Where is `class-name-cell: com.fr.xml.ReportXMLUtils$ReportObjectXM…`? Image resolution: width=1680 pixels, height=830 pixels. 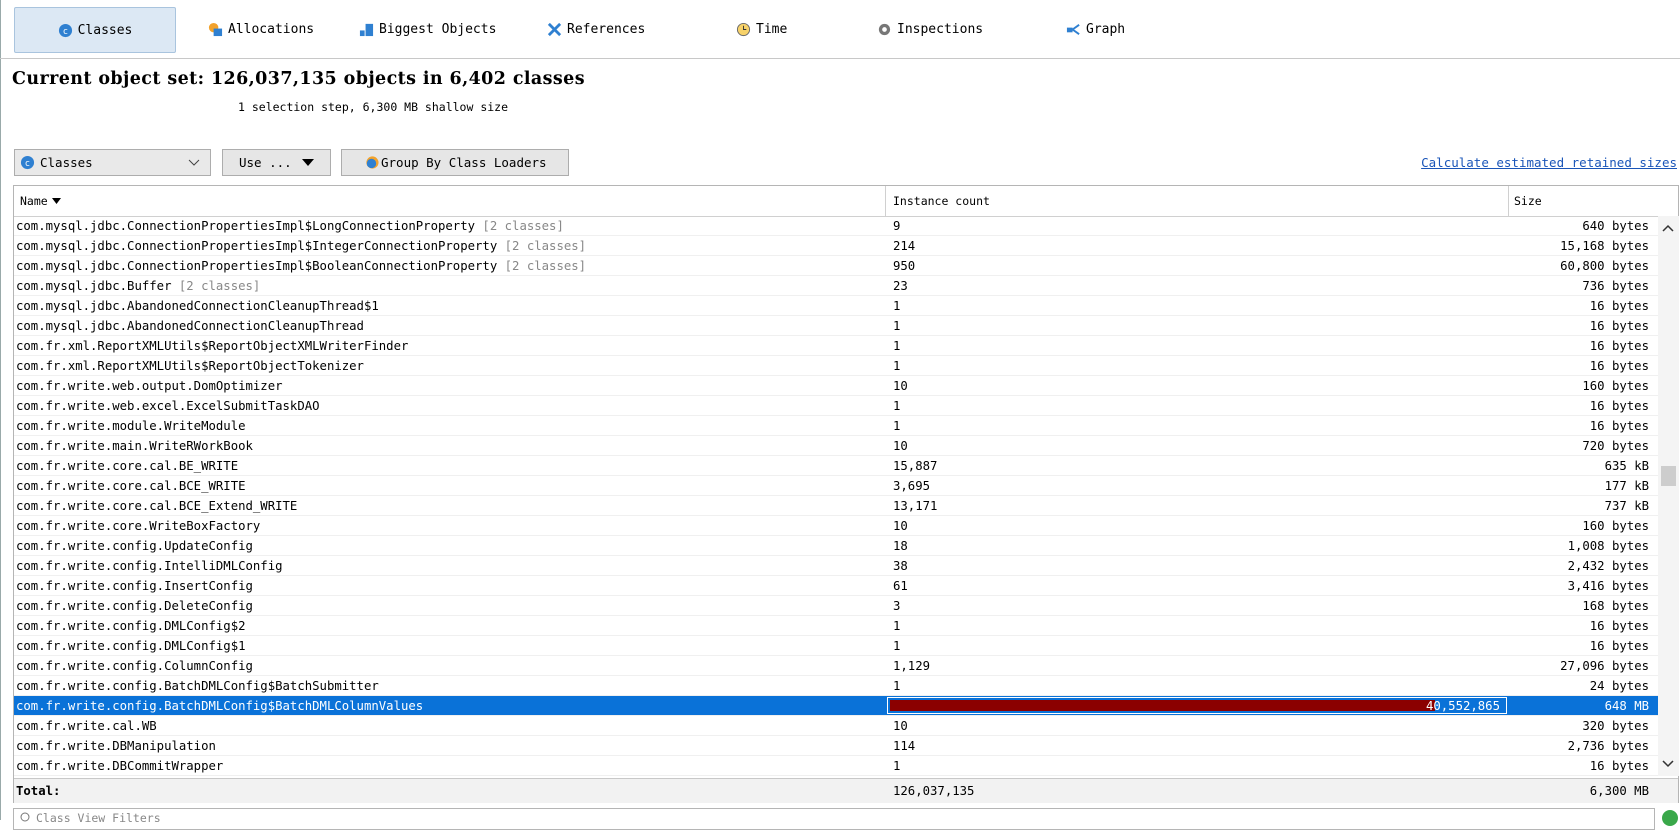
class-name-cell: com.fr.xml.ReportXMLUtils$ReportObjectXM… is located at coordinates (449, 346).